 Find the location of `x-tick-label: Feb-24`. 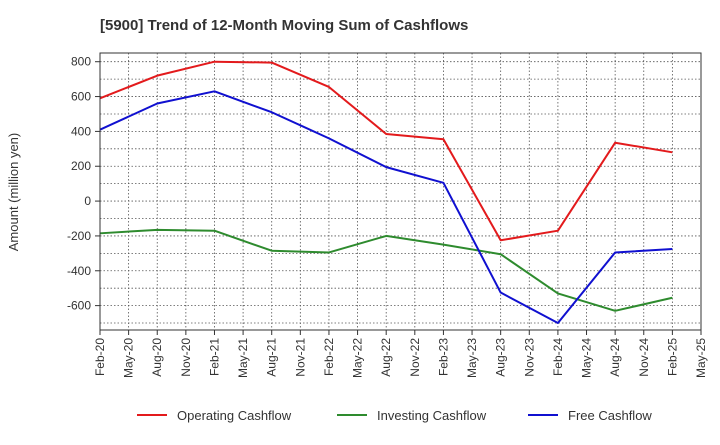

x-tick-label: Feb-24 is located at coordinates (558, 357).